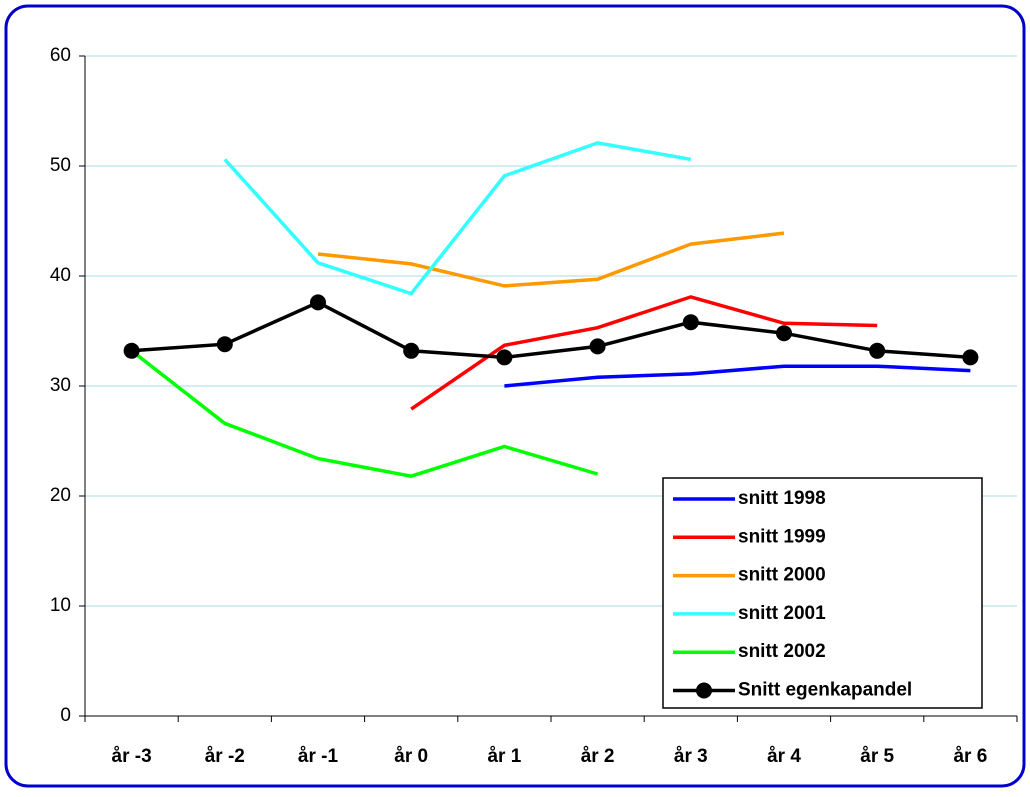 The image size is (1030, 797). I want to click on x-tick-label: år 3, so click(691, 756).